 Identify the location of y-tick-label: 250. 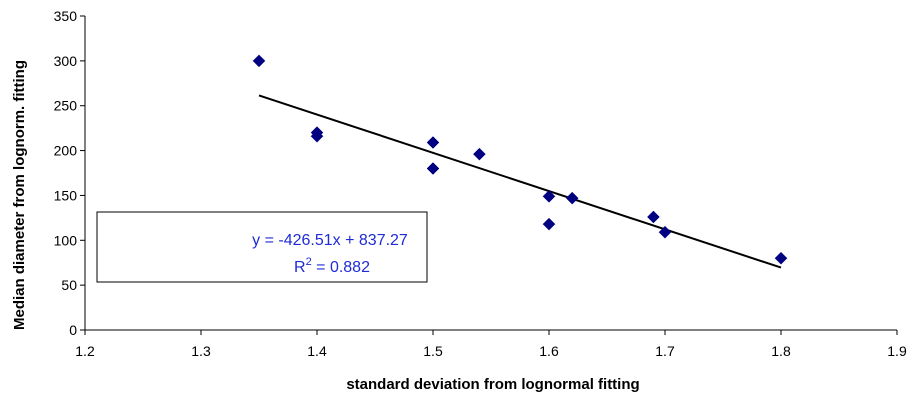
(66, 106).